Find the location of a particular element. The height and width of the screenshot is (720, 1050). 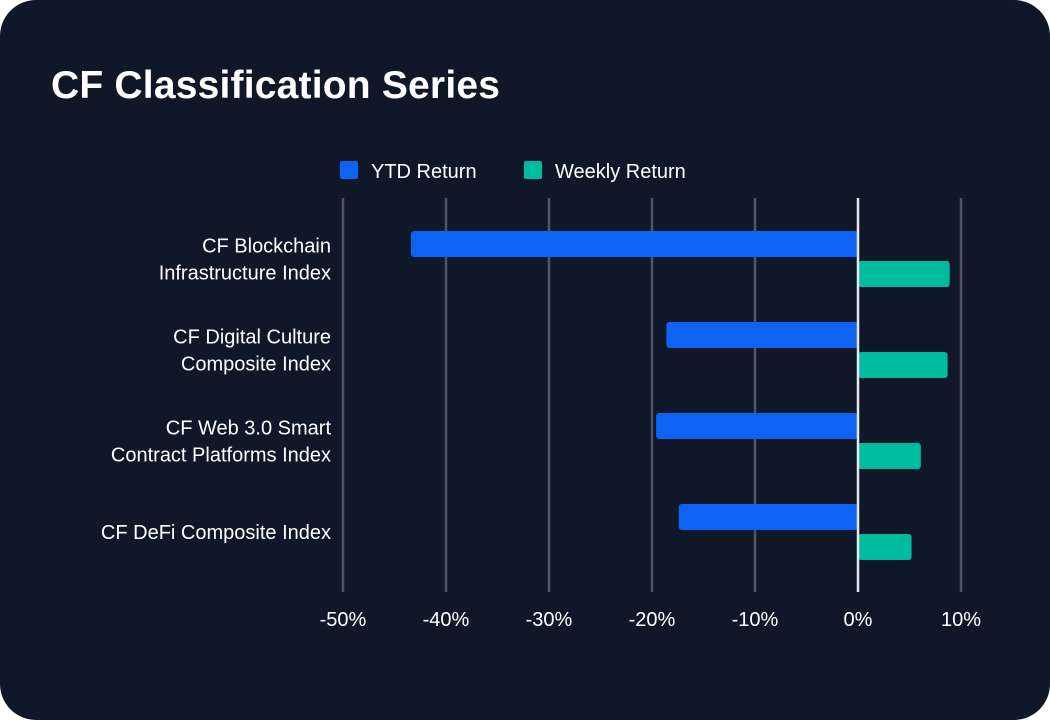

legend-label-ytd: YTD Return is located at coordinates (424, 172).